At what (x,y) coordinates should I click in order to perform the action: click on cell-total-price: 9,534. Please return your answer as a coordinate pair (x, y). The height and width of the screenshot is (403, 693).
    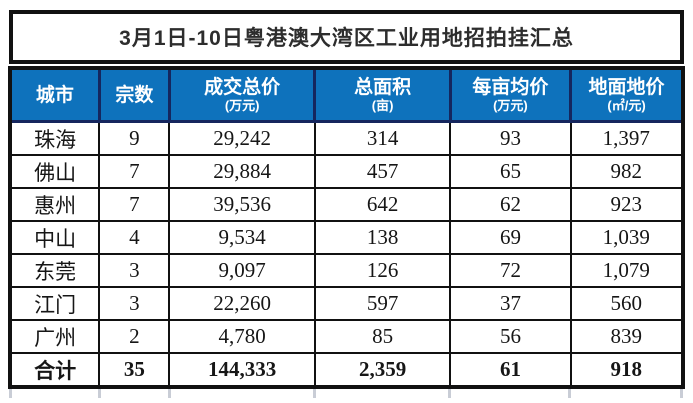
    Looking at the image, I should click on (242, 237).